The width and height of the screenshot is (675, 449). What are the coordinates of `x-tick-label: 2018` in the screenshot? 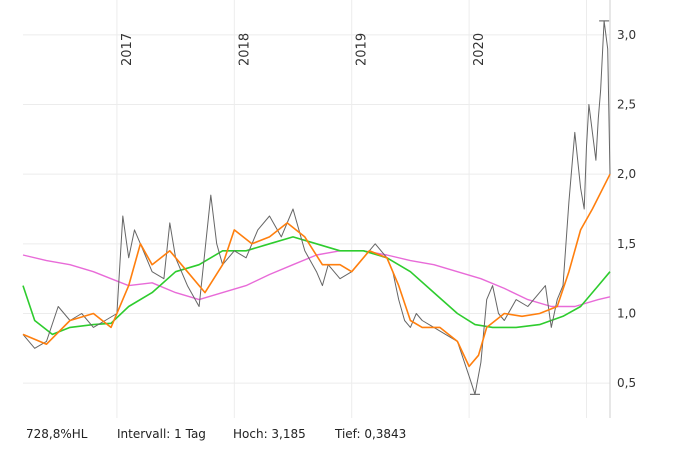 It's located at (244, 49).